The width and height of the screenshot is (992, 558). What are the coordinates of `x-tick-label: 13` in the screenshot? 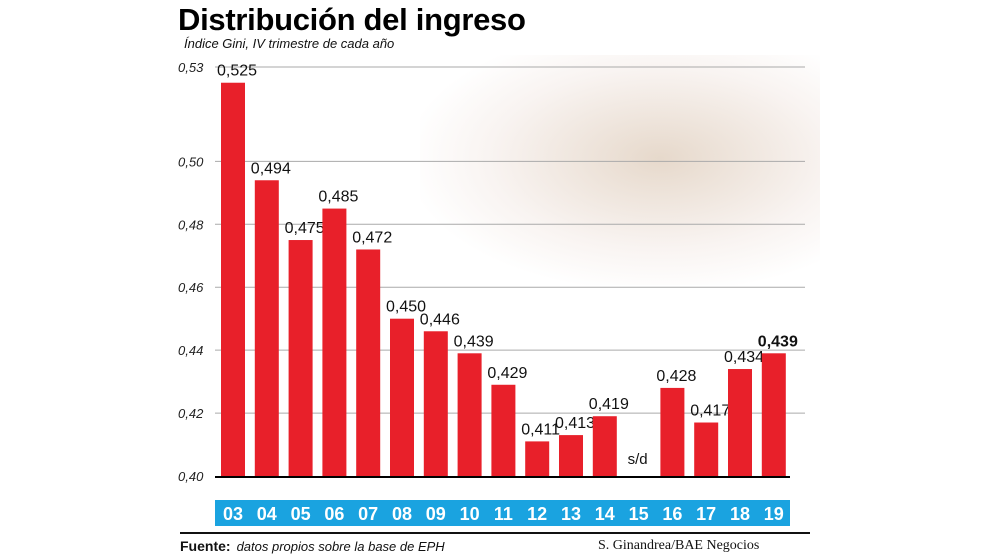 It's located at (571, 514).